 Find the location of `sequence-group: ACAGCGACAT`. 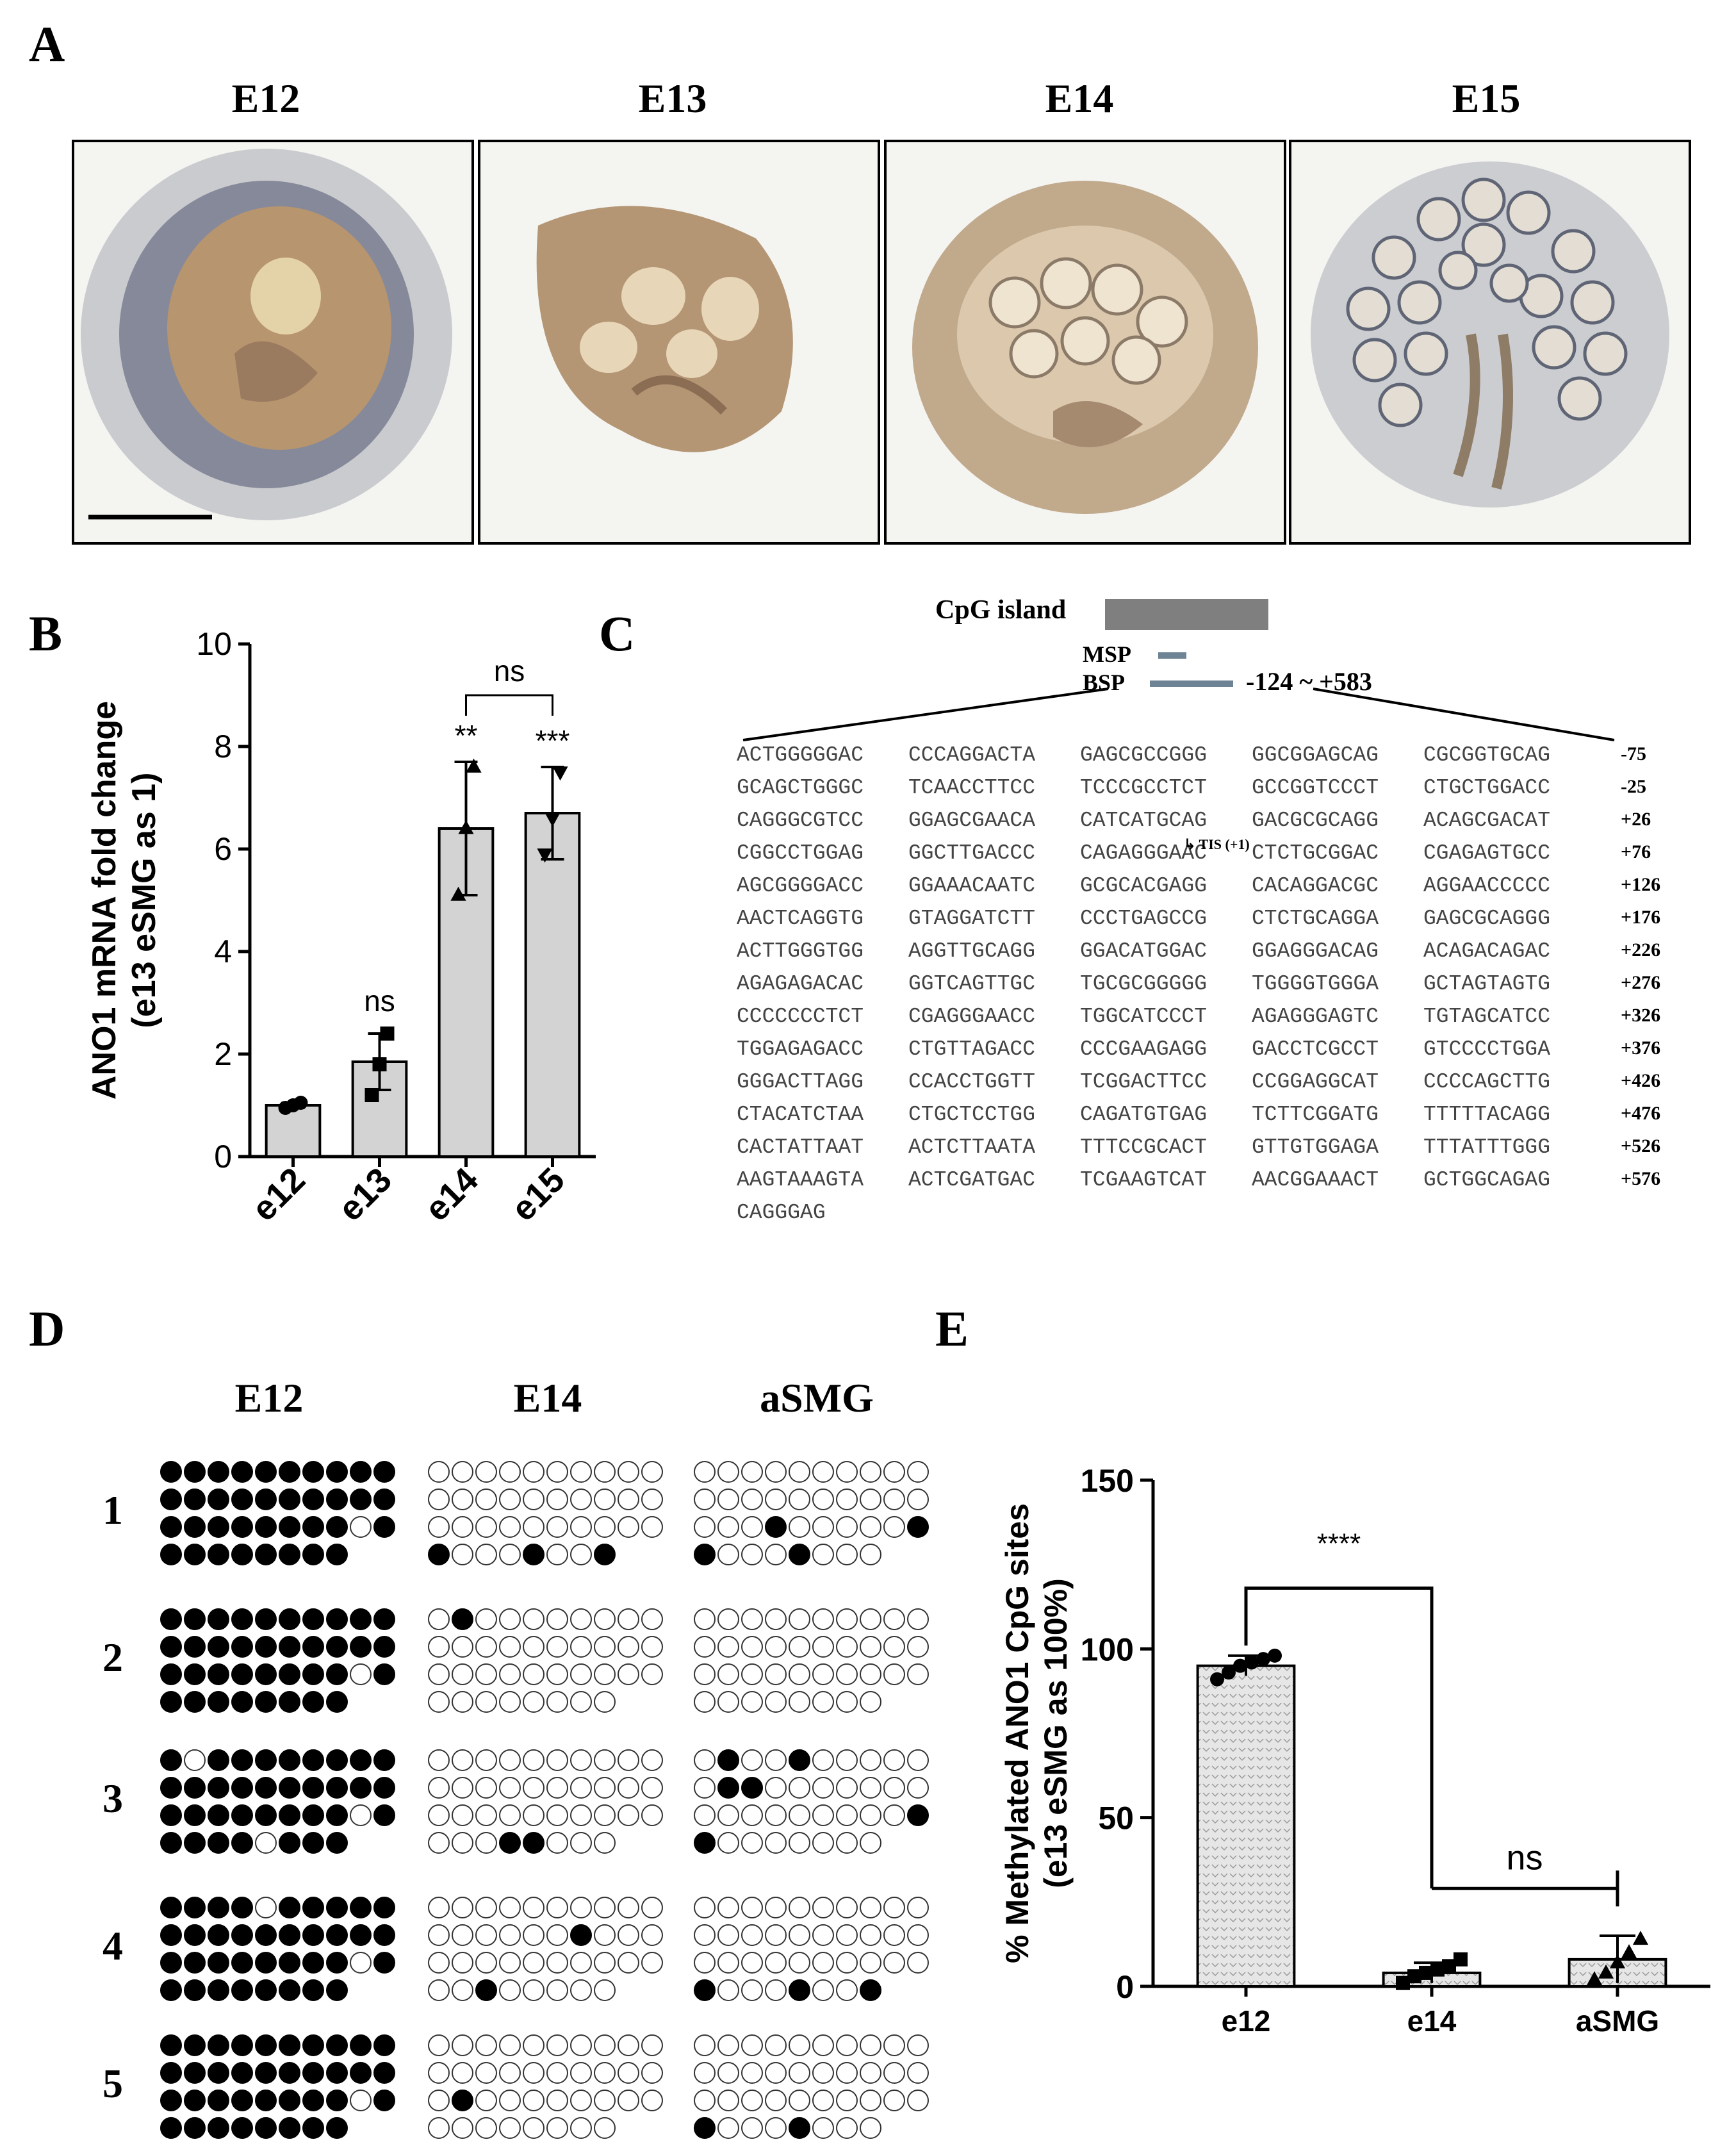

sequence-group: ACAGCGACAT is located at coordinates (1487, 820).